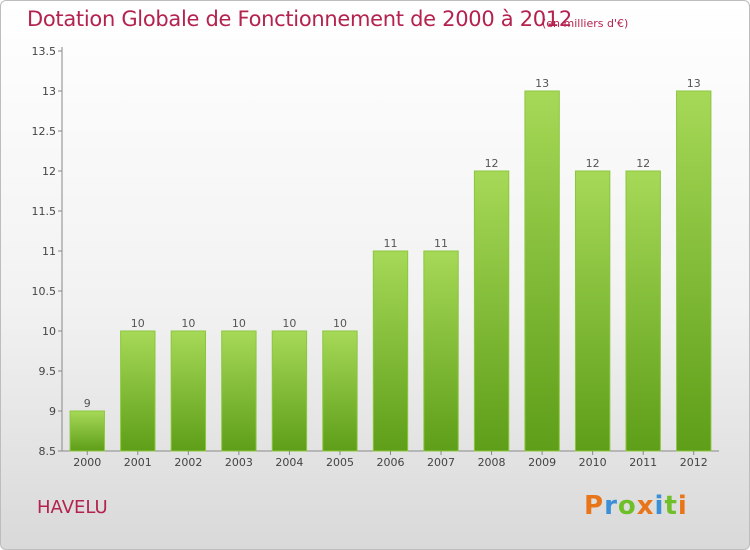 Image resolution: width=750 pixels, height=550 pixels. I want to click on y-tick-label: 13.5, so click(44, 51).